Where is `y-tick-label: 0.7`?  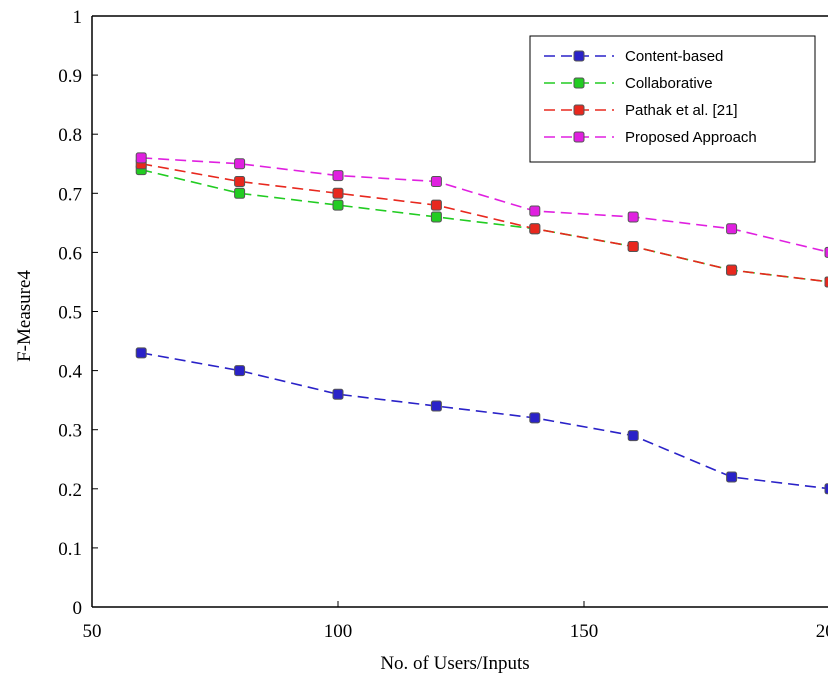
y-tick-label: 0.7 is located at coordinates (70, 194).